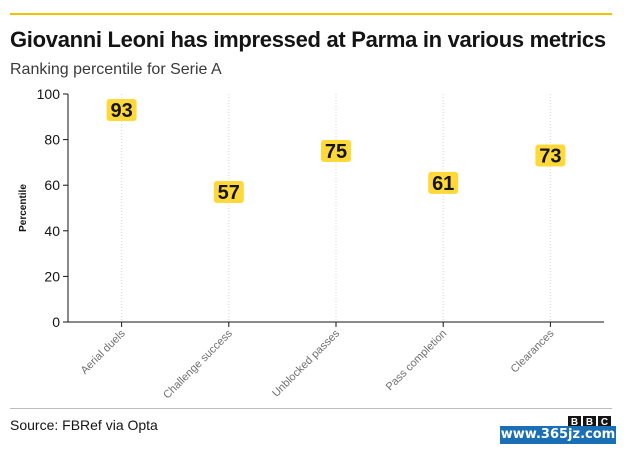 Image resolution: width=624 pixels, height=451 pixels. Describe the element at coordinates (49, 94) in the screenshot. I see `y-tick-label: 100` at that location.